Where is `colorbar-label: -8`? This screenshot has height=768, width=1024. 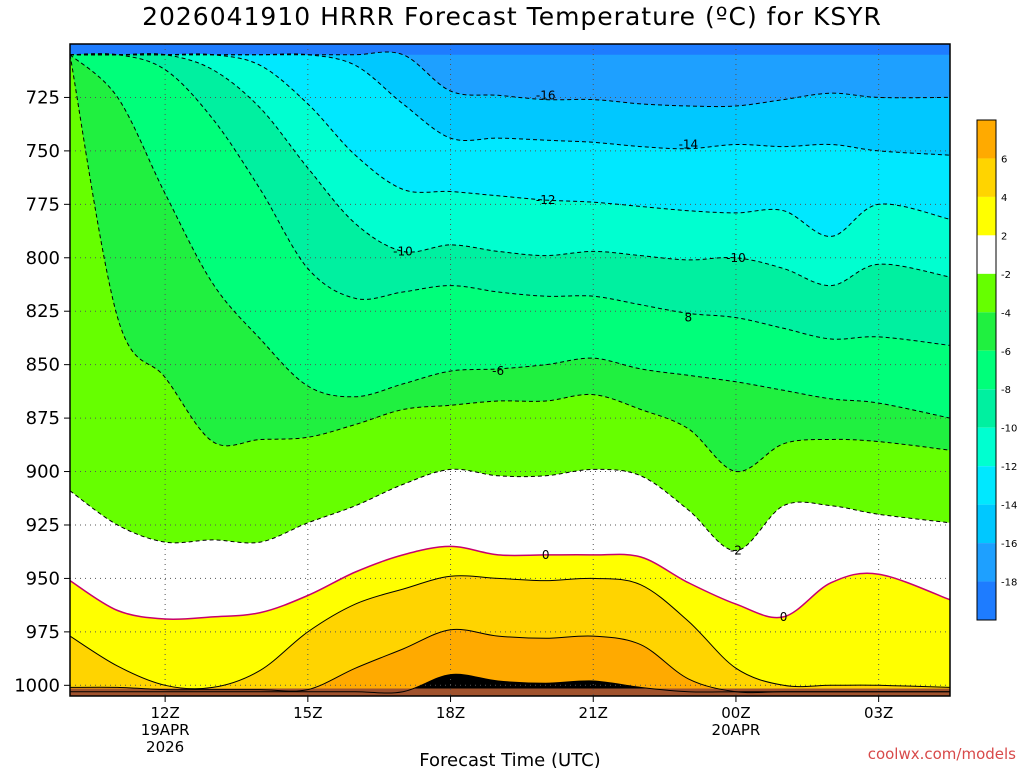
colorbar-label: -8 is located at coordinates (1006, 390).